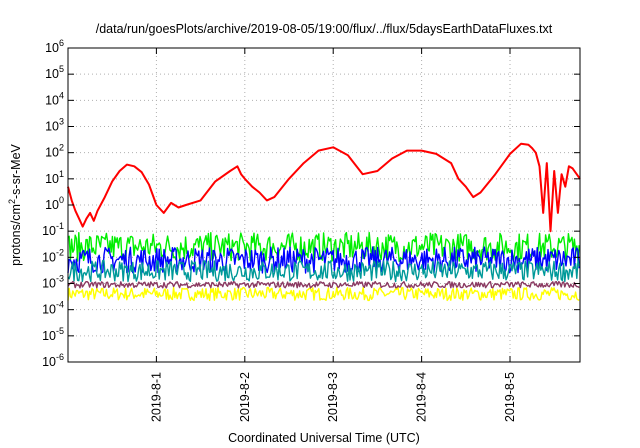  I want to click on x-tick-label: 2019-8-1, so click(156, 397).